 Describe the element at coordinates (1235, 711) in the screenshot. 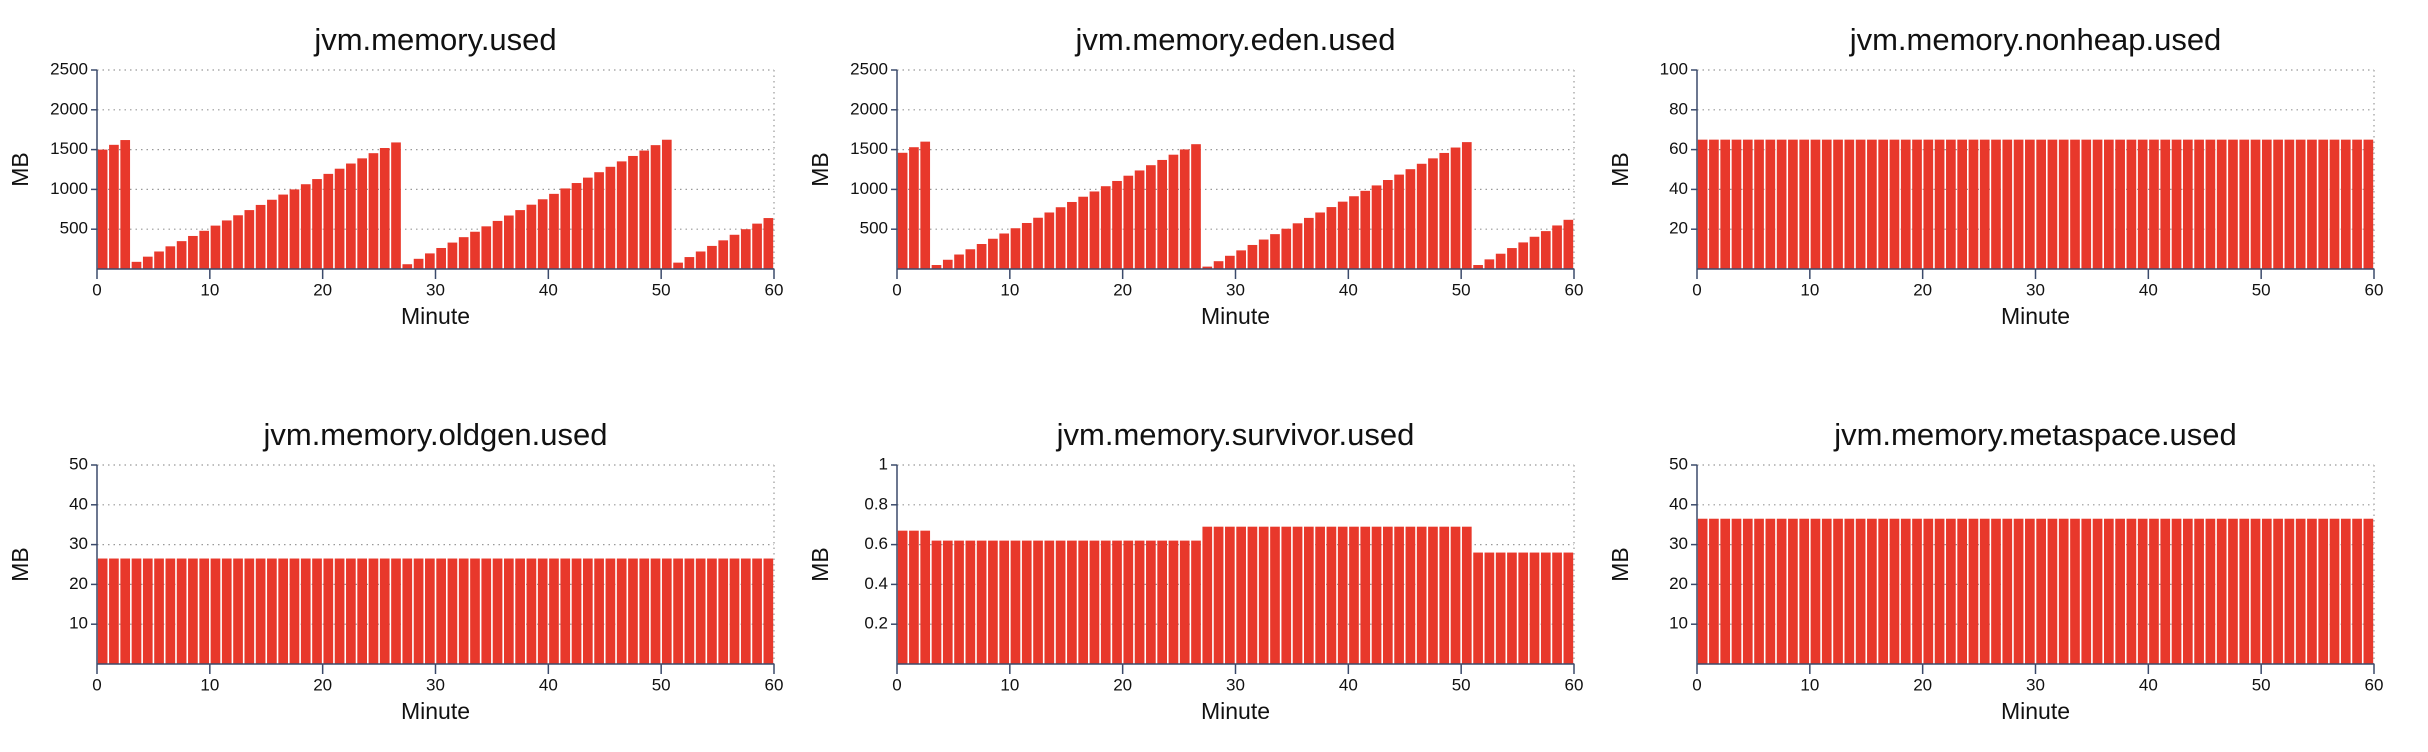

I see `x-axis-label: Minute` at that location.